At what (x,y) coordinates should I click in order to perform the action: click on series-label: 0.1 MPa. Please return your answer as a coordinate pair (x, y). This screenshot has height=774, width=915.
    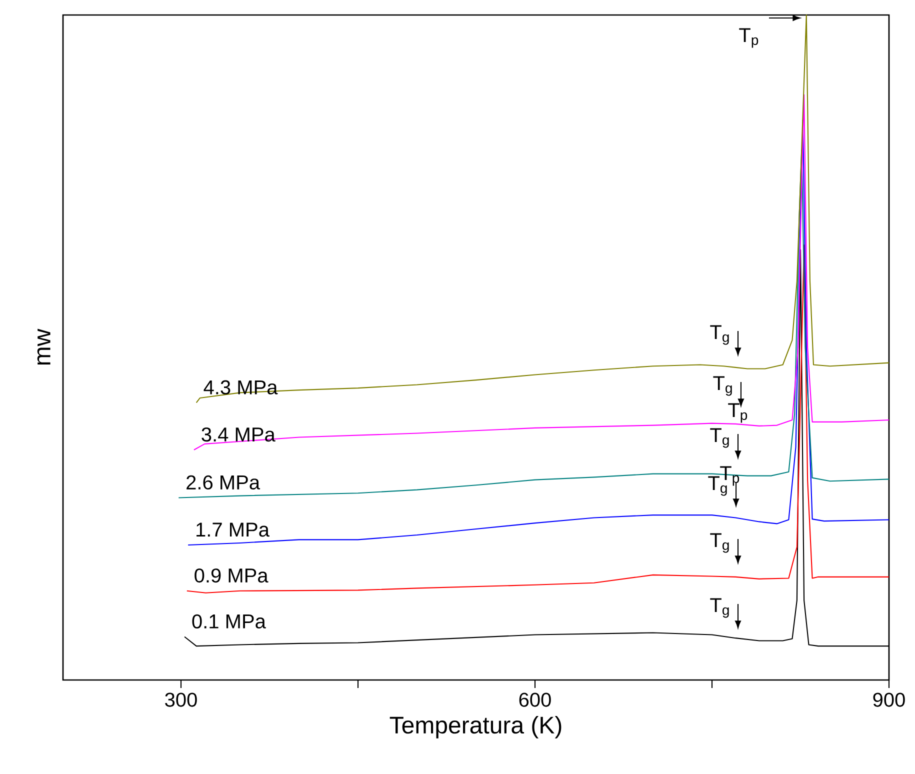
    Looking at the image, I should click on (229, 621).